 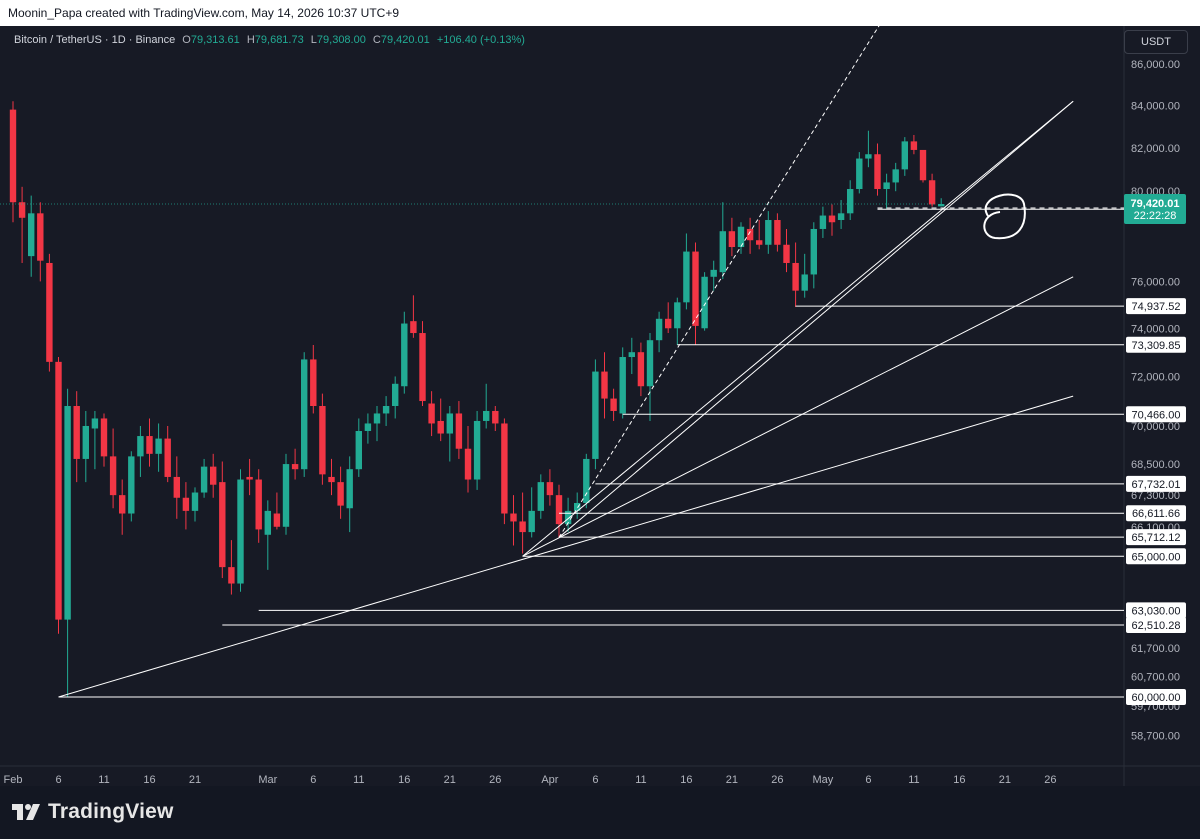 I want to click on ohlc-open: O79,313.61, so click(x=211, y=40).